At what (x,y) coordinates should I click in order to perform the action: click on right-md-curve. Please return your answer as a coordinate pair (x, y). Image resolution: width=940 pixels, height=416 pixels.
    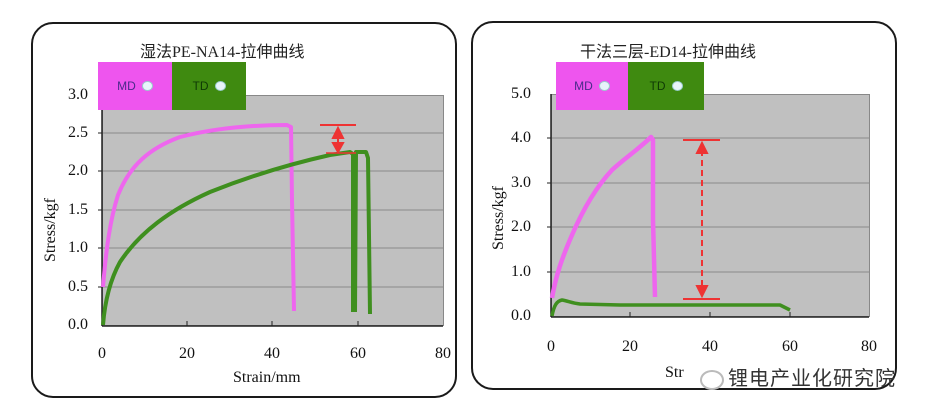
    Looking at the image, I should click on (603, 216).